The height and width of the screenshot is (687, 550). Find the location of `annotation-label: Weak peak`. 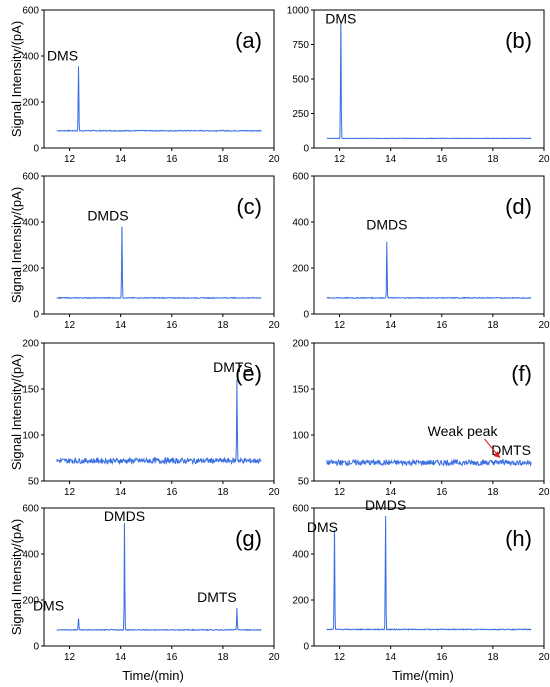

annotation-label: Weak peak is located at coordinates (463, 431).